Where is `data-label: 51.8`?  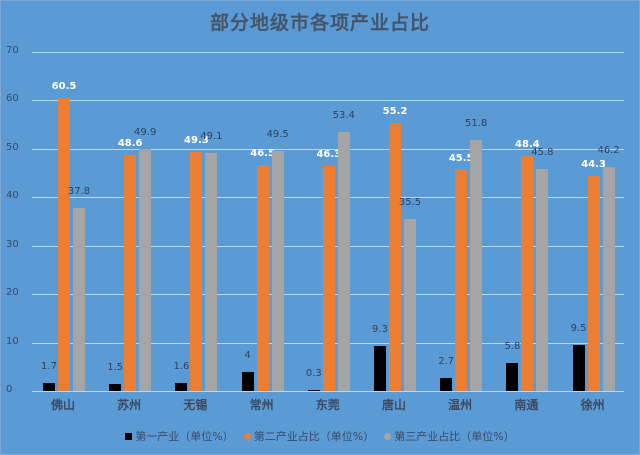 data-label: 51.8 is located at coordinates (476, 123).